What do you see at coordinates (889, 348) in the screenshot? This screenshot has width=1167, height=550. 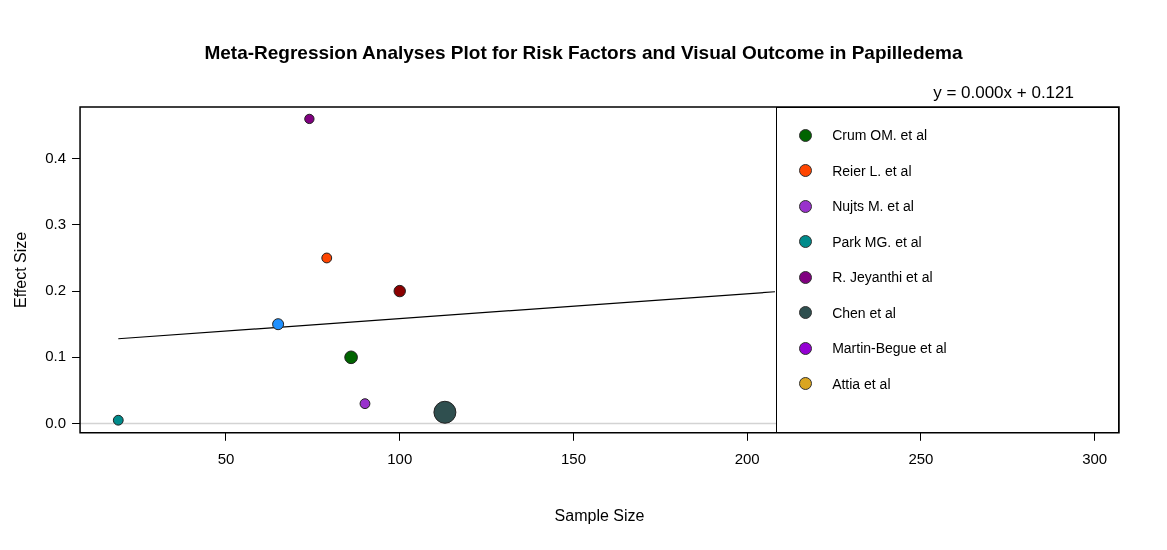 I see `legend-label: Martin-Begue et al` at bounding box center [889, 348].